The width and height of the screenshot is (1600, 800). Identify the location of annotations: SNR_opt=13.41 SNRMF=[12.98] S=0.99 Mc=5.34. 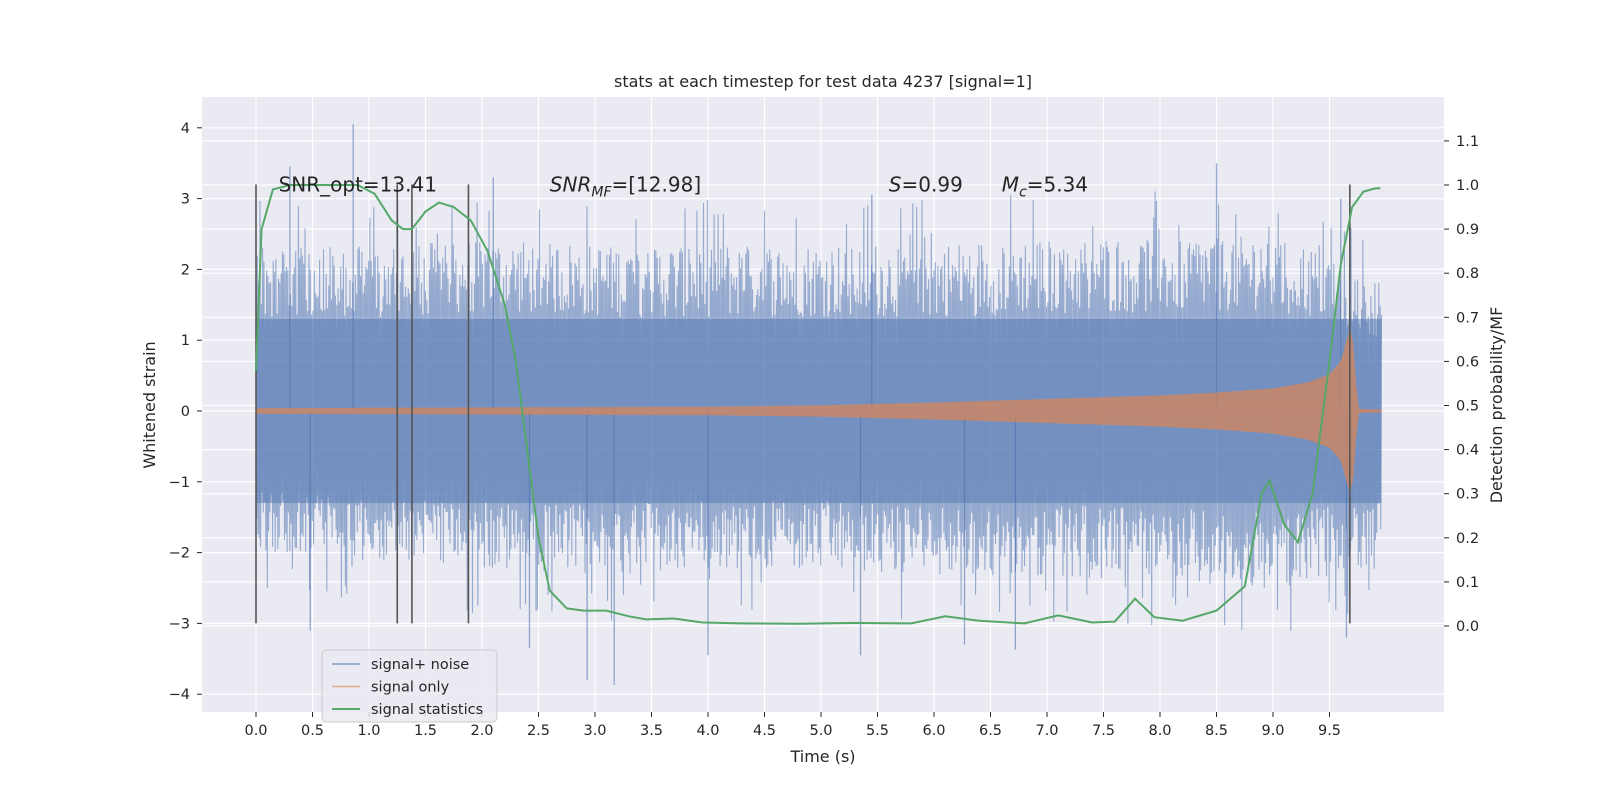
(683, 186).